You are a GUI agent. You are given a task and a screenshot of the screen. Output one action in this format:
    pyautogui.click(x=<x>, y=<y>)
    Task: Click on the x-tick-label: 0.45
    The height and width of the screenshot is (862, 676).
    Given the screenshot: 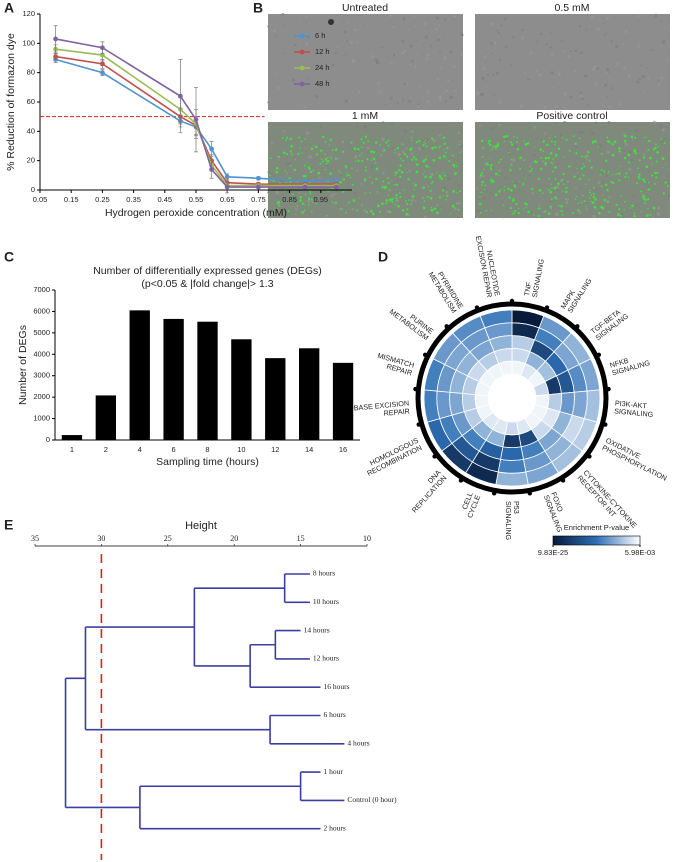 What is the action you would take?
    pyautogui.click(x=164, y=199)
    